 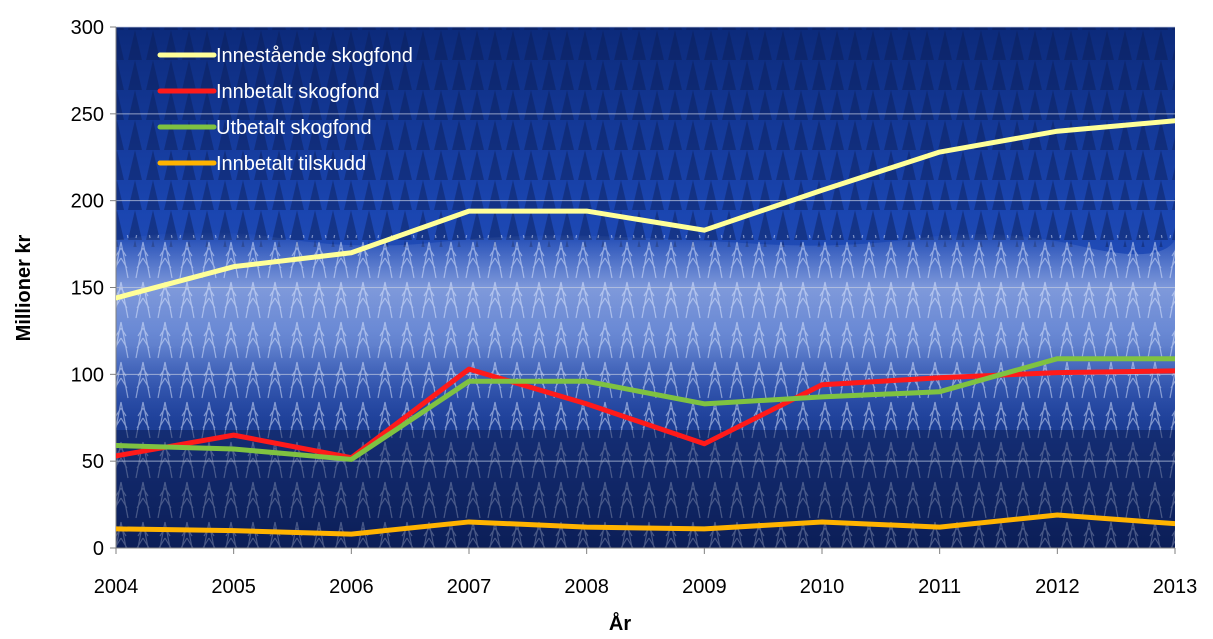 I want to click on y-tick-label: 150, so click(x=87, y=289).